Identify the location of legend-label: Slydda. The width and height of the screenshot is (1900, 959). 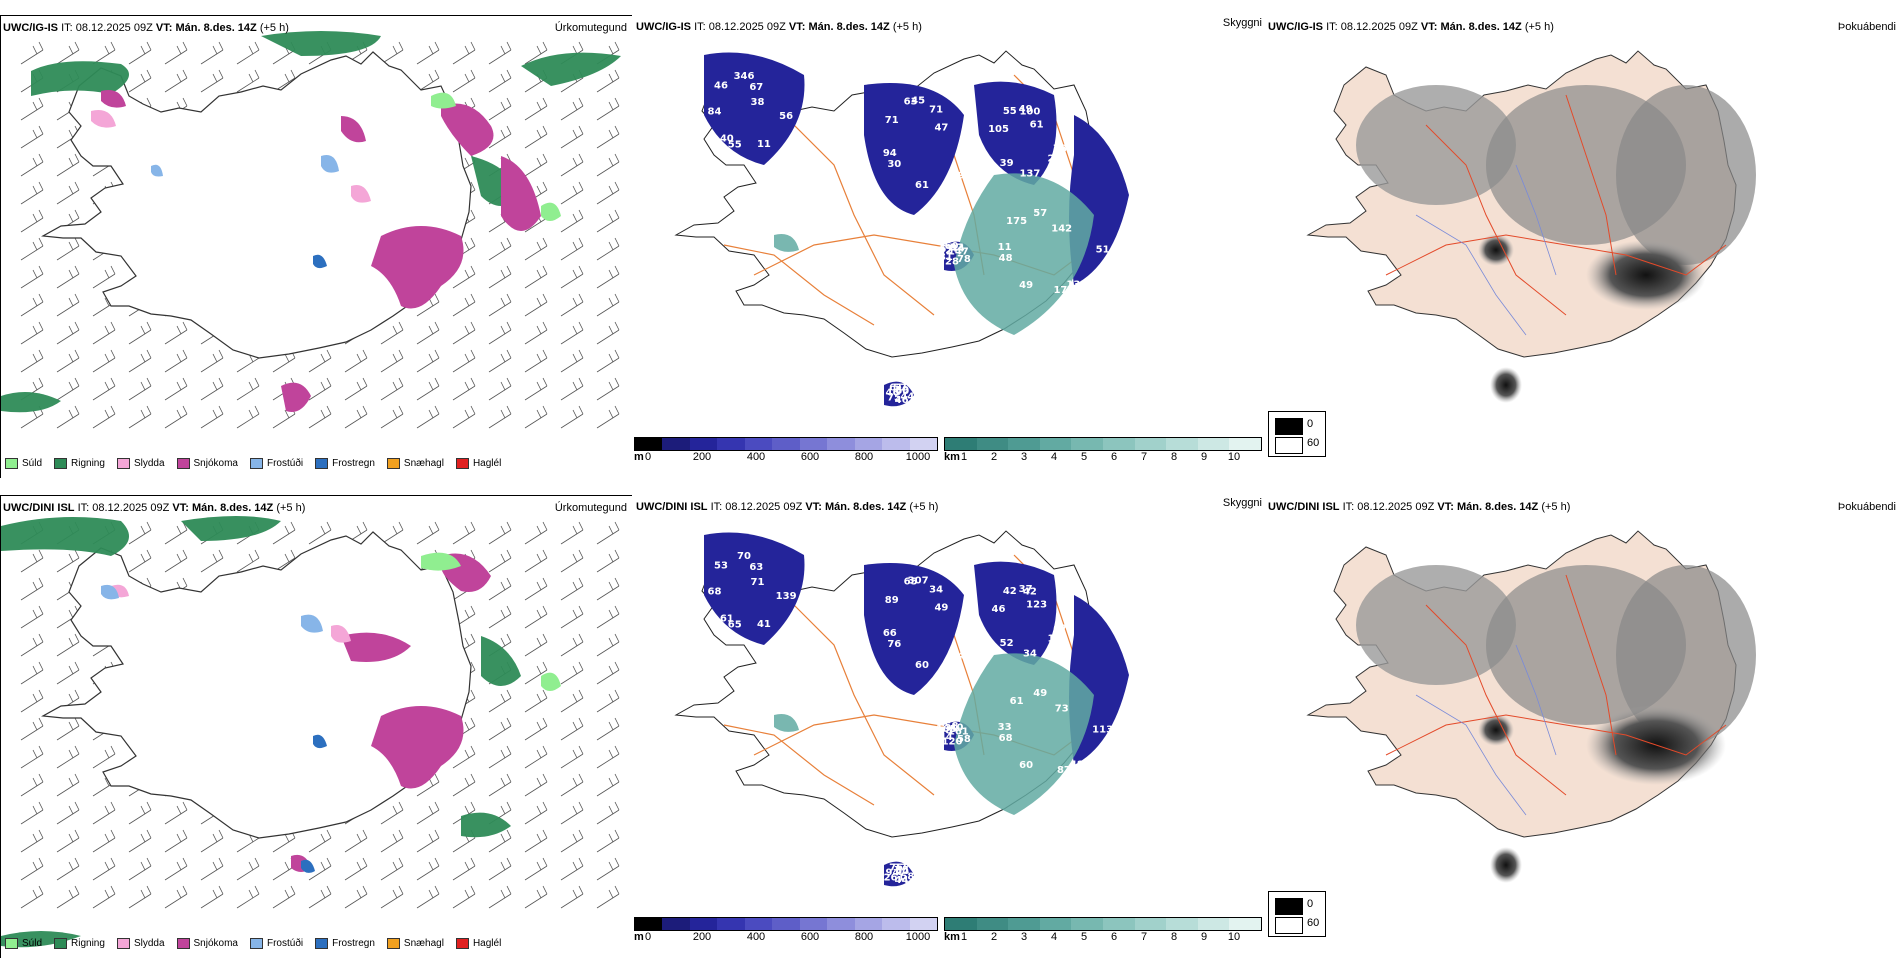
(149, 463).